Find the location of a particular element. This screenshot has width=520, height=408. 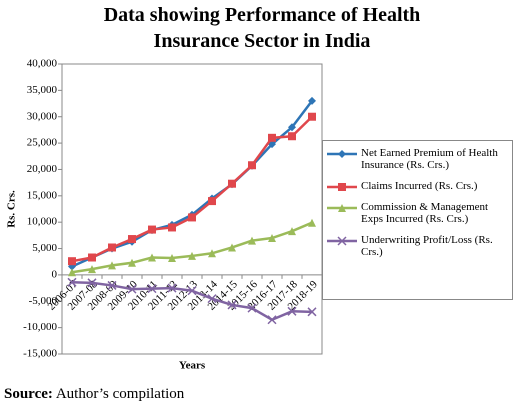

y-tick-label: 20,000 is located at coordinates (42, 169).